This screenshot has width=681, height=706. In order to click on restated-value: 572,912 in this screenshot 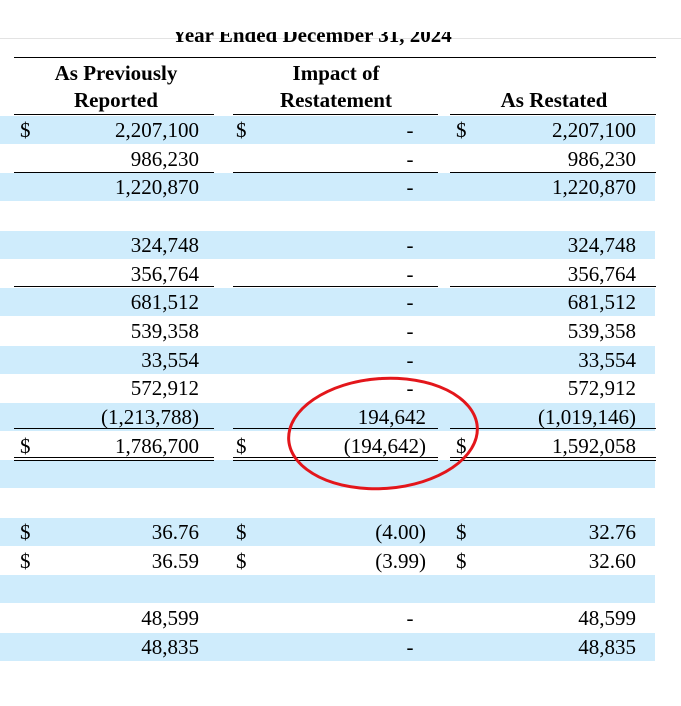, I will do `click(601, 388)`.